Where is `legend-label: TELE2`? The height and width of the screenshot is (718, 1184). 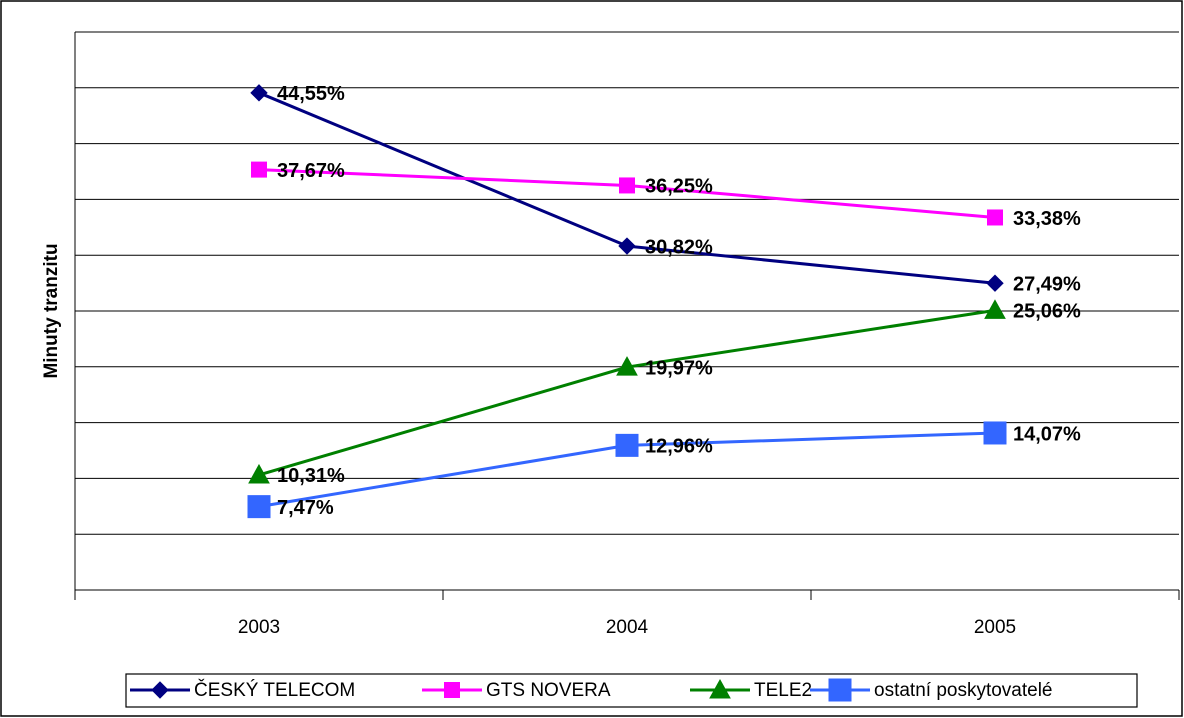 legend-label: TELE2 is located at coordinates (783, 690).